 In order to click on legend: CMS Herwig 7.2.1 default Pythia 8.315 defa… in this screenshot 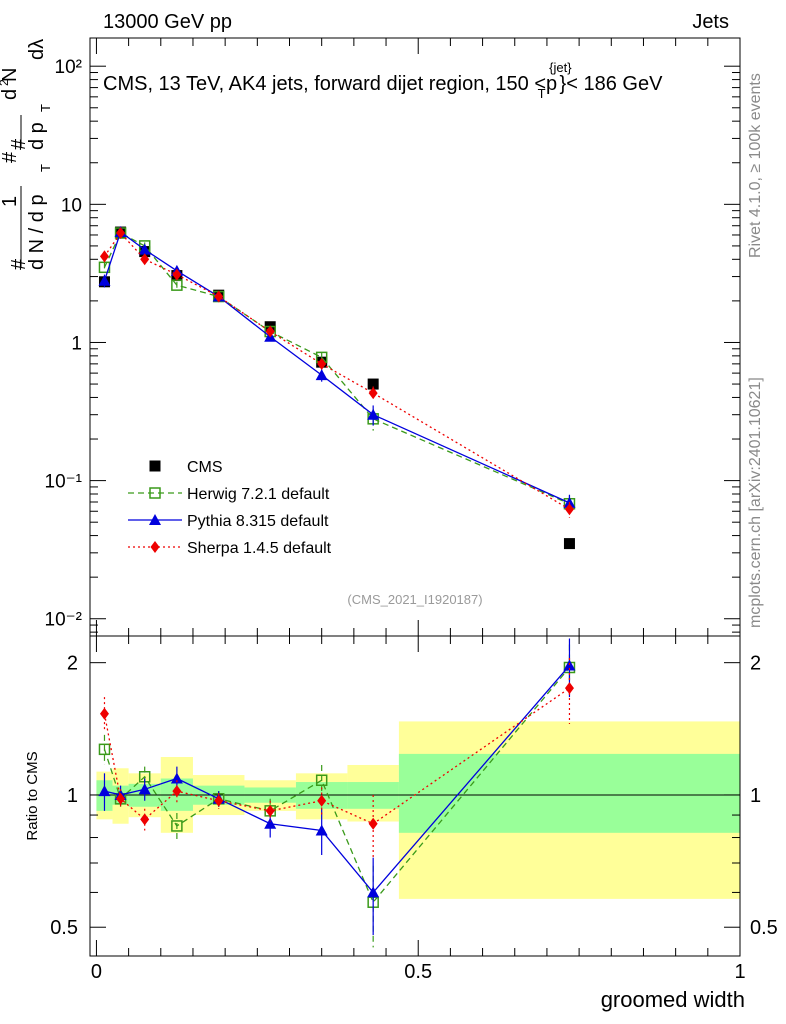, I will do `click(230, 508)`.